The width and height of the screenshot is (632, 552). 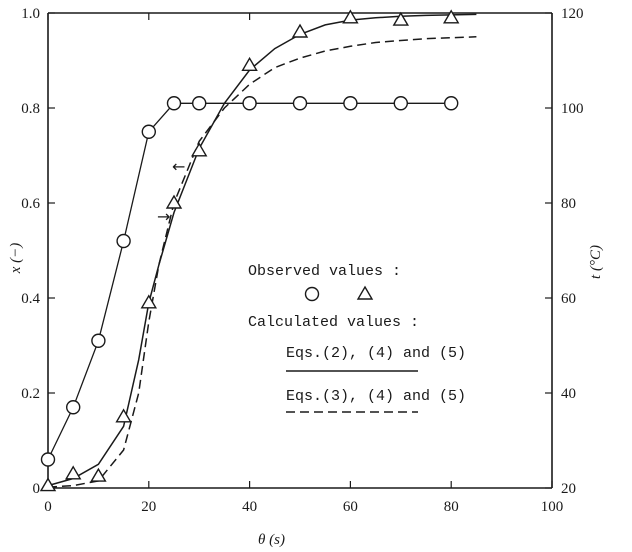 I want to click on y-right-tick-label: 60, so click(x=568, y=299).